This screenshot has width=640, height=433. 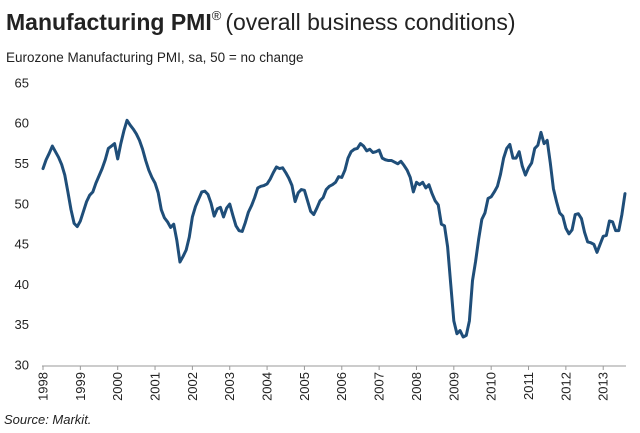 I want to click on title-suffix: (overall business conditions), so click(x=370, y=22).